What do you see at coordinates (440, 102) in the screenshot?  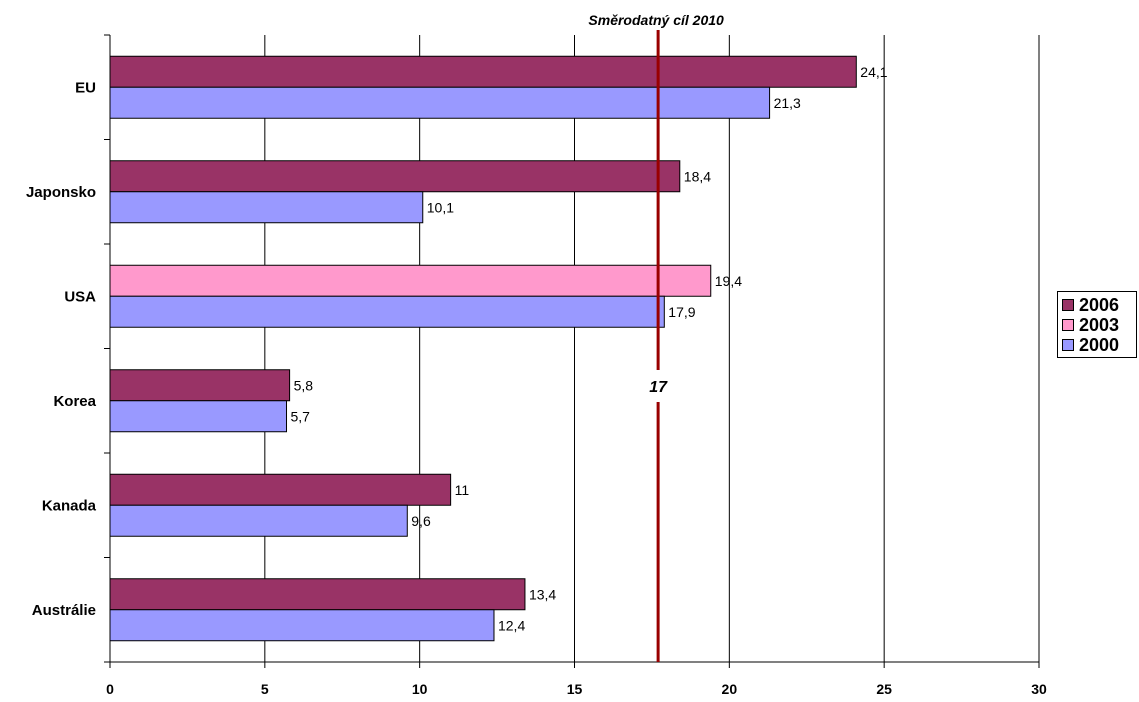 I see `bar-eu-2000` at bounding box center [440, 102].